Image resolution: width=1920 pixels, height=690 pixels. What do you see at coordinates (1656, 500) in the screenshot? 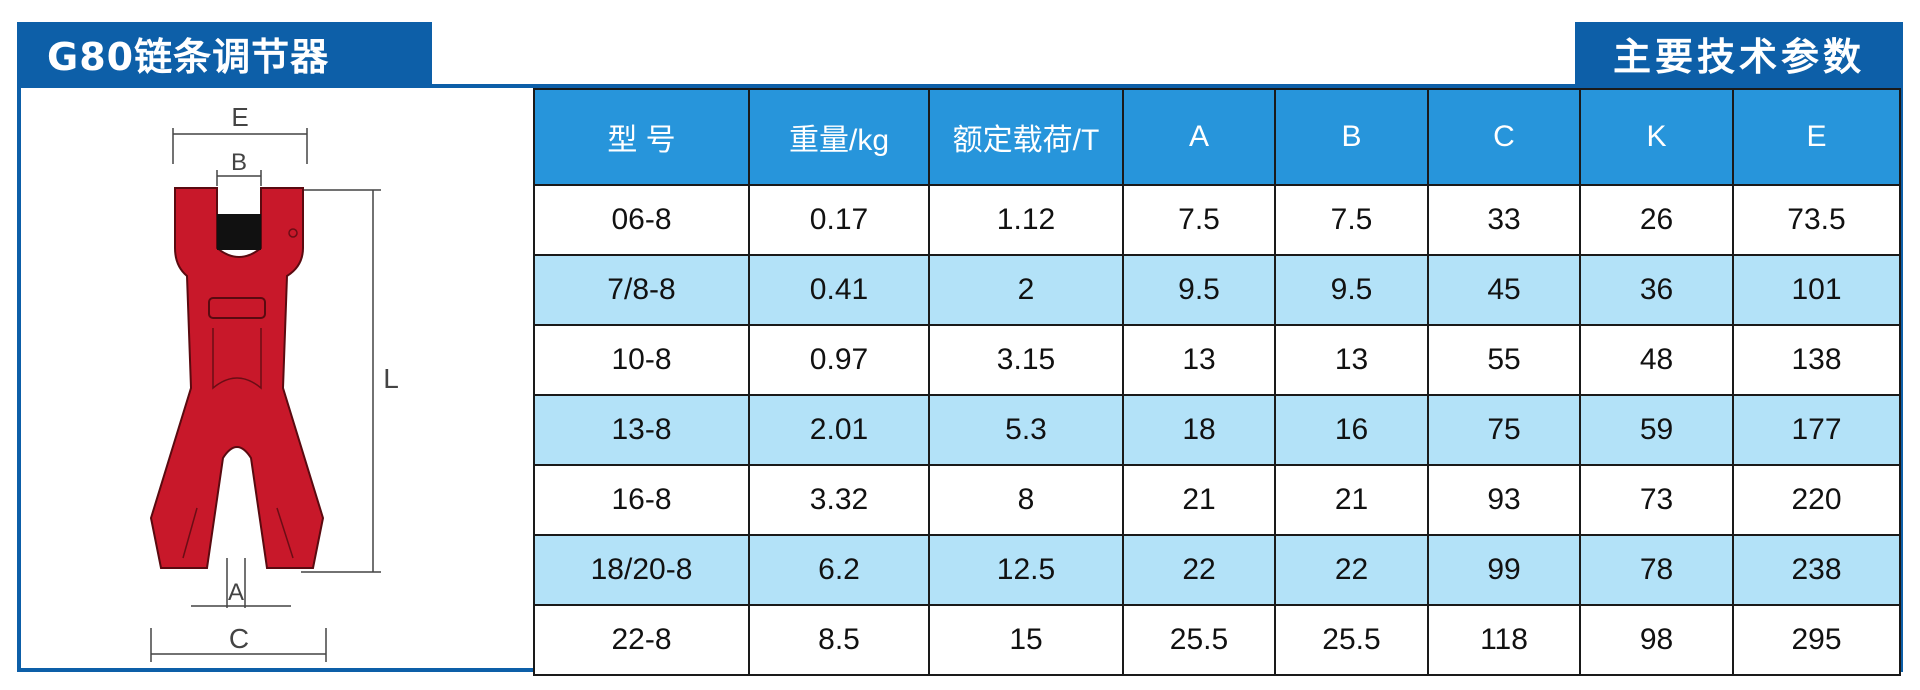
I see `cell-k: 73` at bounding box center [1656, 500].